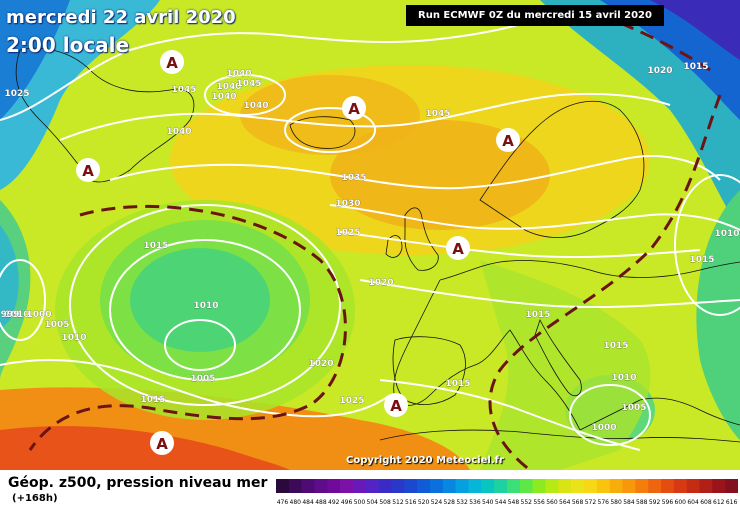  I want to click on scale-tick-label: 484, so click(308, 502).